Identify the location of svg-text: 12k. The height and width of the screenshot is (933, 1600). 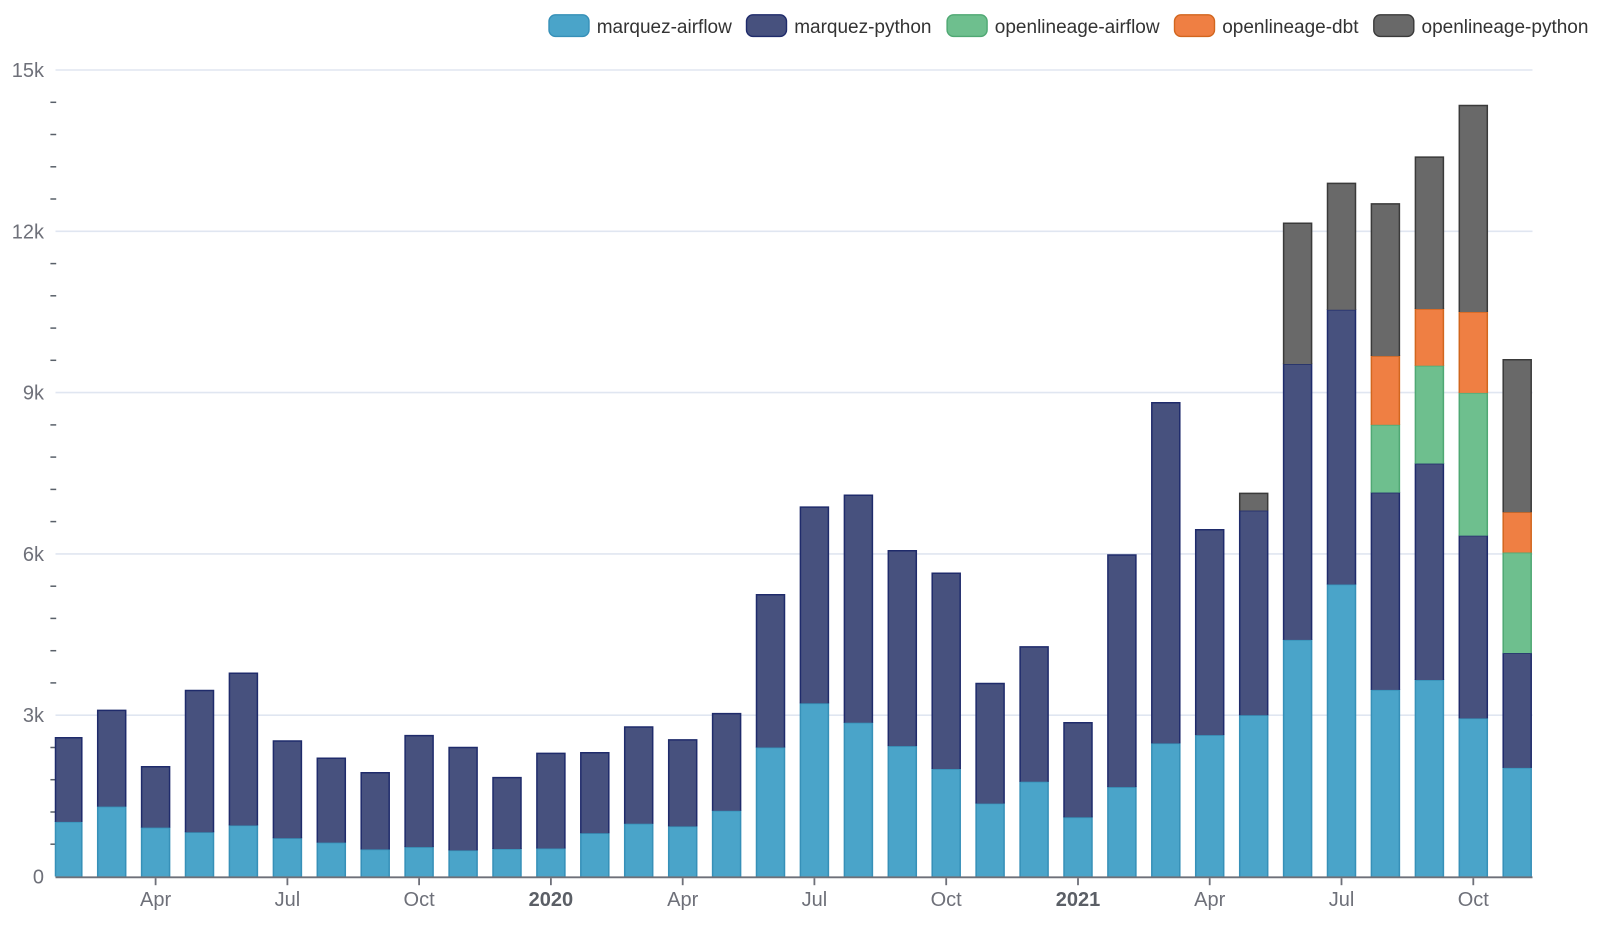
(28, 232).